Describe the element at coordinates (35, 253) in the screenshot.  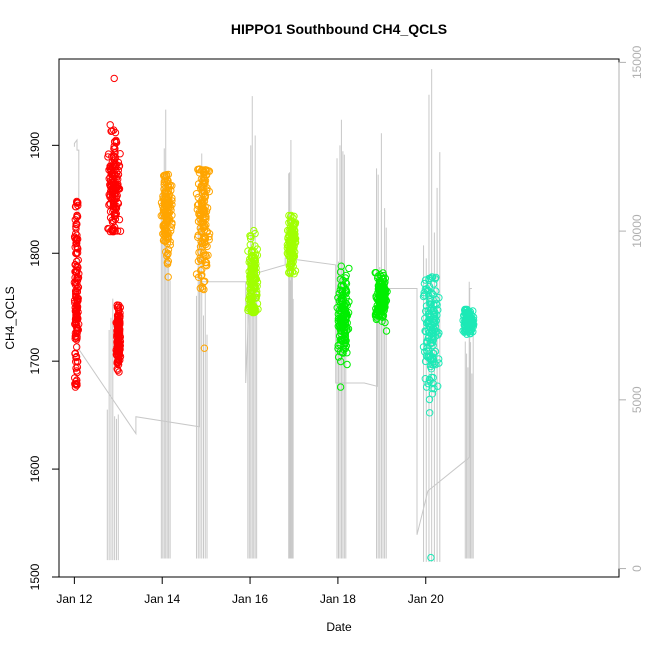
I see `y-tick-label: 1800` at that location.